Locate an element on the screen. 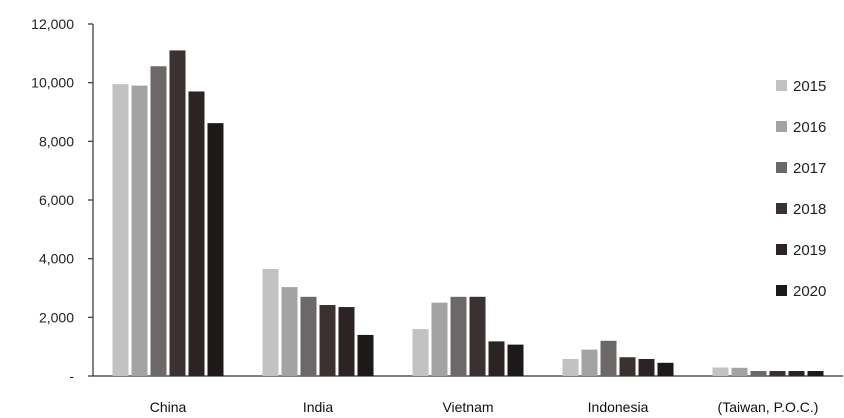 The image size is (844, 418). x-tick-label: China is located at coordinates (168, 407).